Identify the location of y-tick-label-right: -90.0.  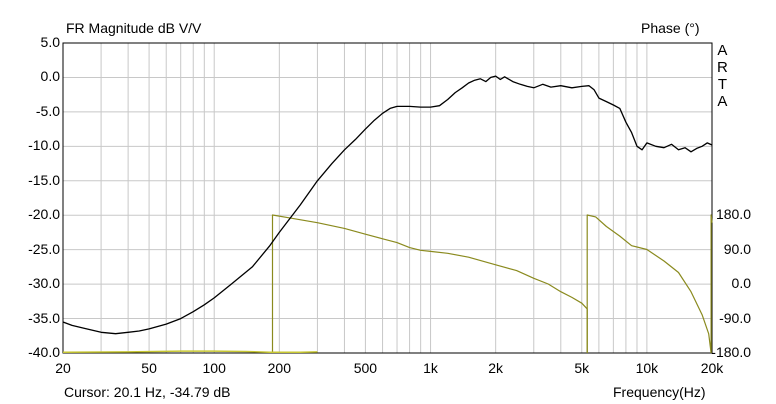
(735, 317).